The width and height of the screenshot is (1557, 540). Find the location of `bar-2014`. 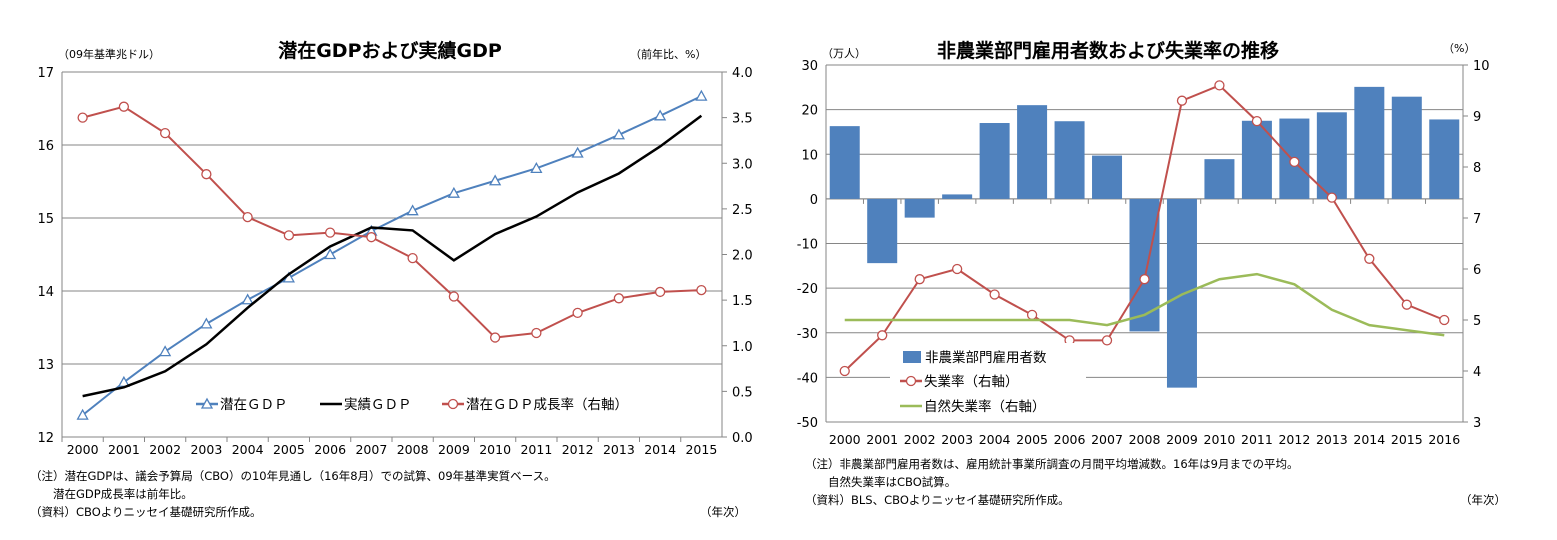

bar-2014 is located at coordinates (1369, 142).